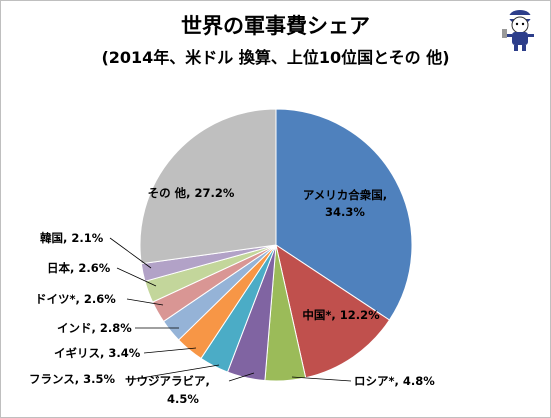 The width and height of the screenshot is (551, 418). Describe the element at coordinates (167, 390) in the screenshot. I see `slice-data-label: サウジアラビア, 4.5%` at that location.